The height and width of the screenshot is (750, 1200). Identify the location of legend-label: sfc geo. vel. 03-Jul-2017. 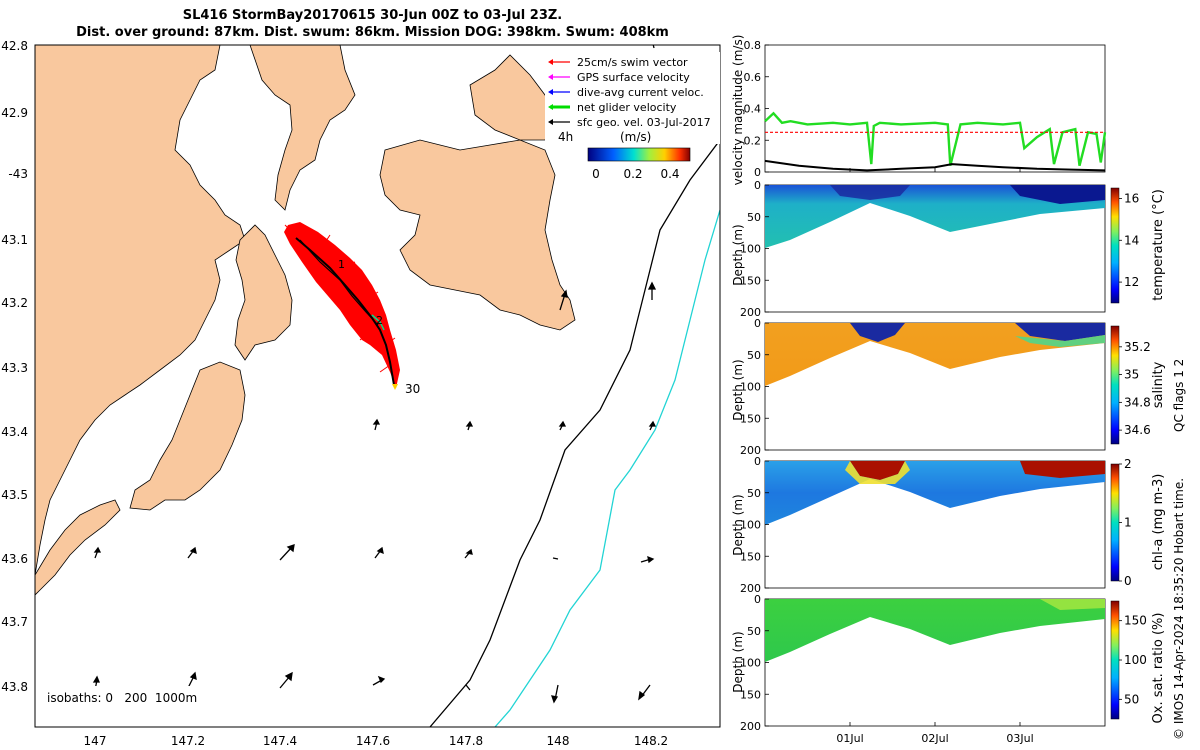
(644, 122).